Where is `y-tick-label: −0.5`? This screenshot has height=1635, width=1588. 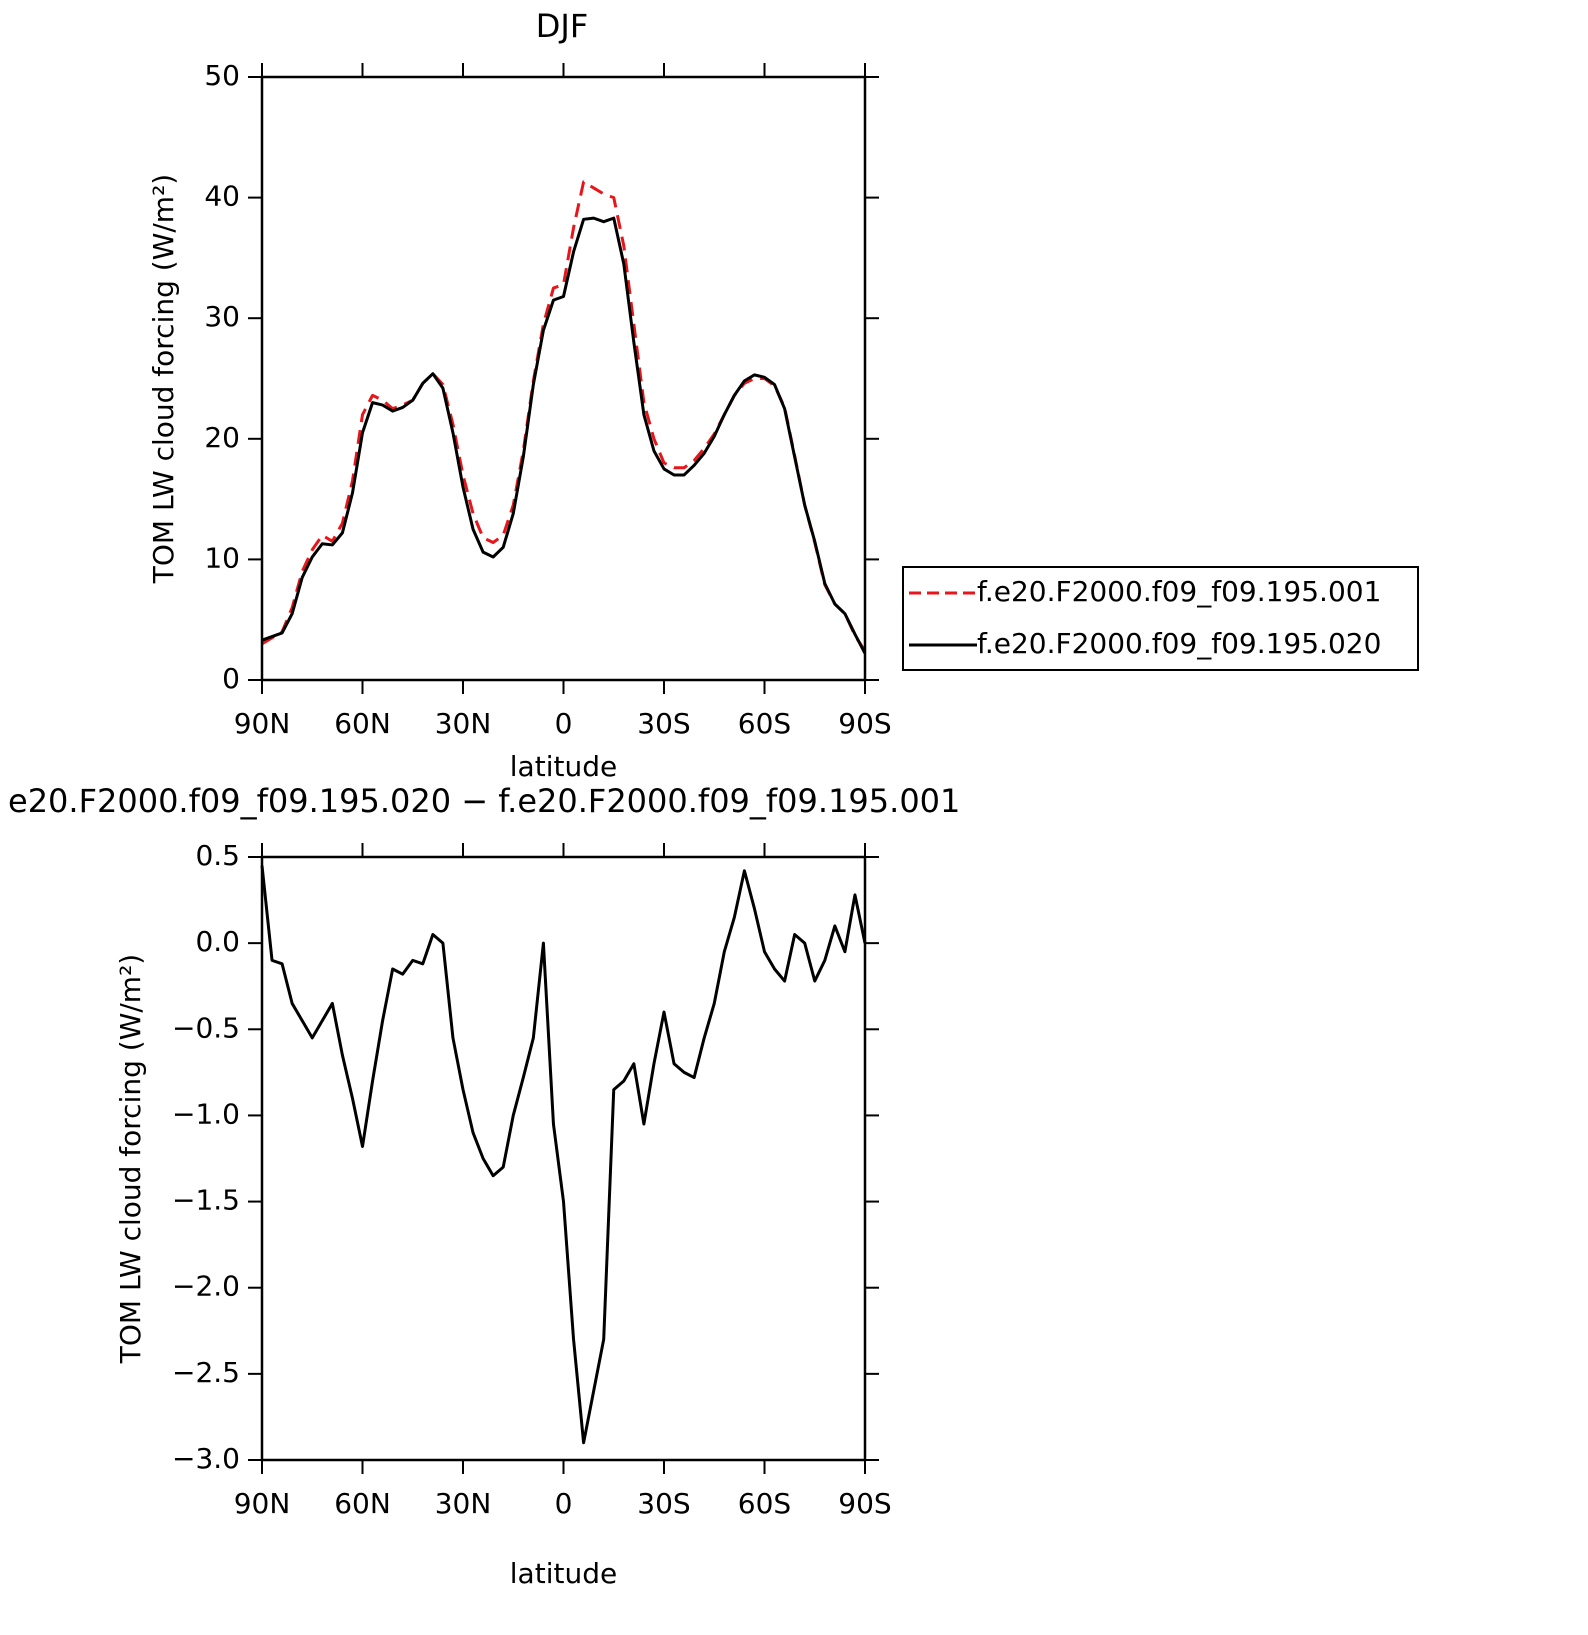
y-tick-label: −0.5 is located at coordinates (206, 1027).